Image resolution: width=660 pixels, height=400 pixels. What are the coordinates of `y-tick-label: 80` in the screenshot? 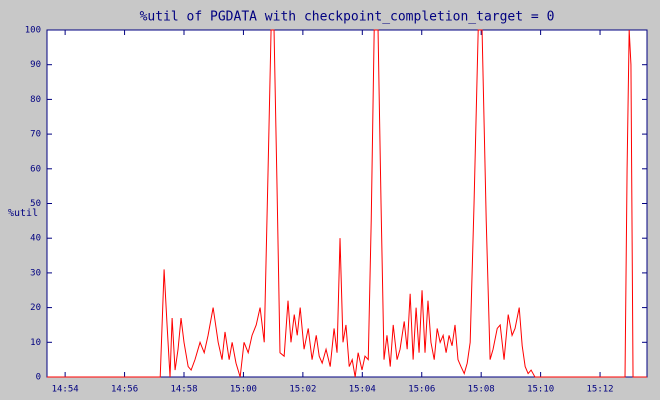 It's located at (35, 100).